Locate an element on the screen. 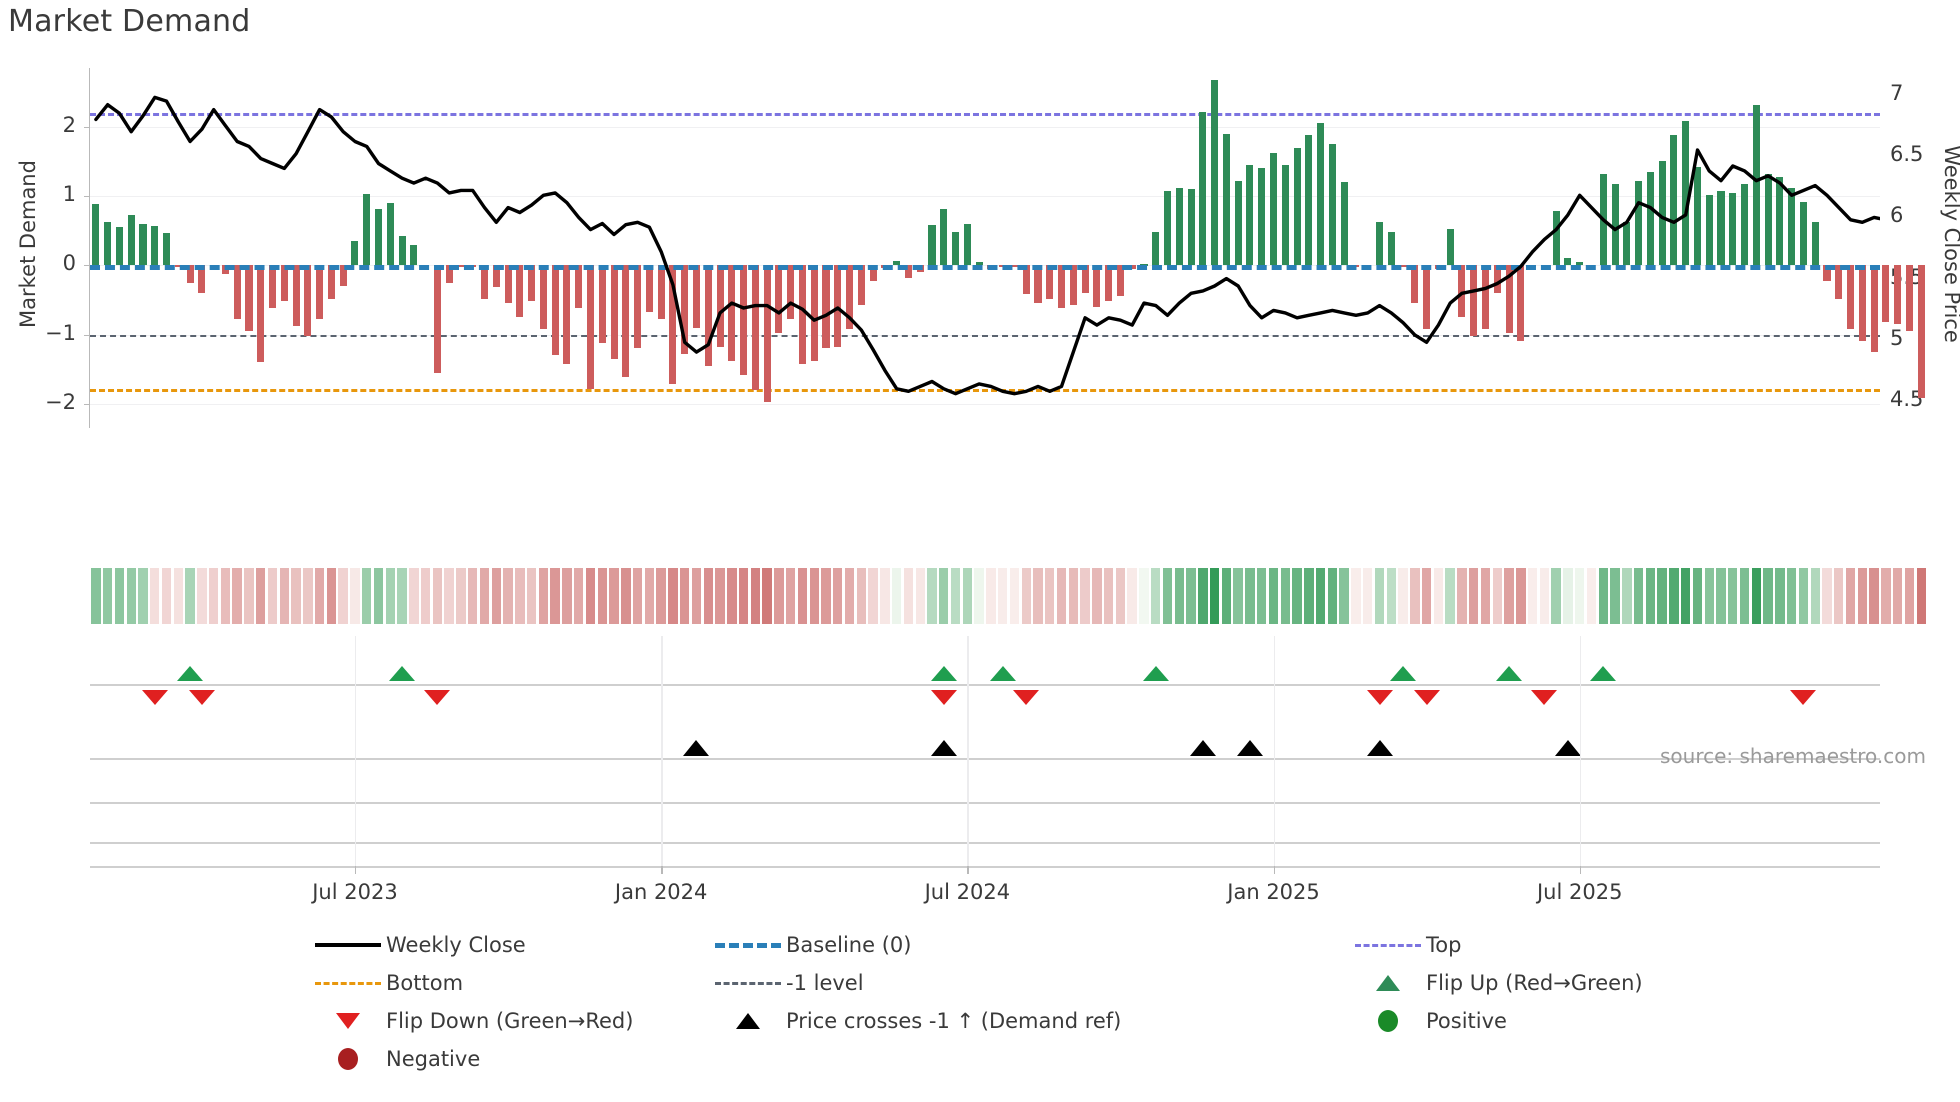 Image resolution: width=1960 pixels, height=1102 pixels. y-tick-label-left: 1 is located at coordinates (69, 194).